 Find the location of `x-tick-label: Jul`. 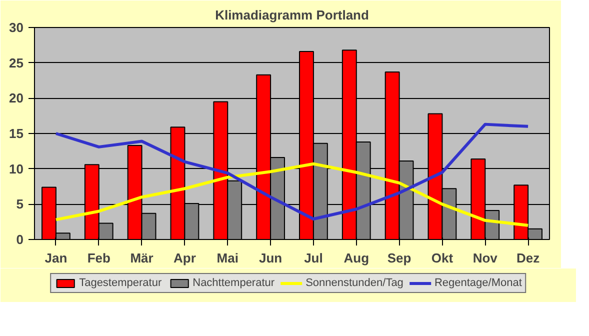

x-tick-label: Jul is located at coordinates (313, 258).